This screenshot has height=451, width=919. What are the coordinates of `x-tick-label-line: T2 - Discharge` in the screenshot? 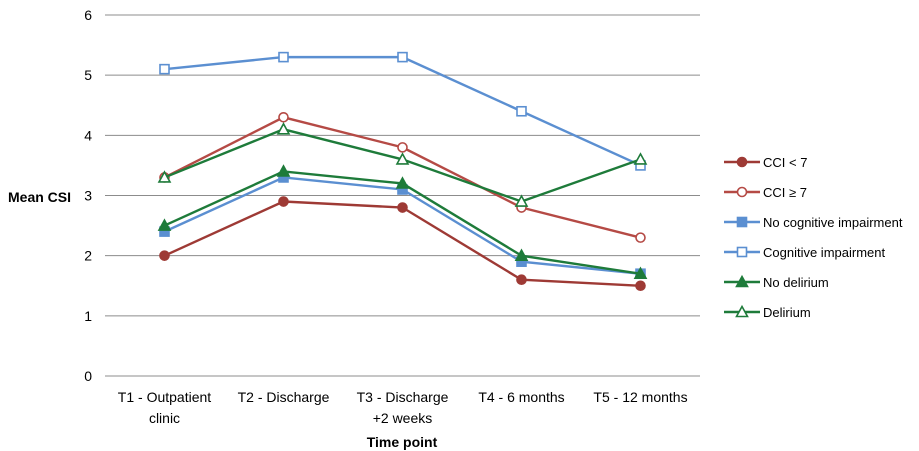 It's located at (284, 397).